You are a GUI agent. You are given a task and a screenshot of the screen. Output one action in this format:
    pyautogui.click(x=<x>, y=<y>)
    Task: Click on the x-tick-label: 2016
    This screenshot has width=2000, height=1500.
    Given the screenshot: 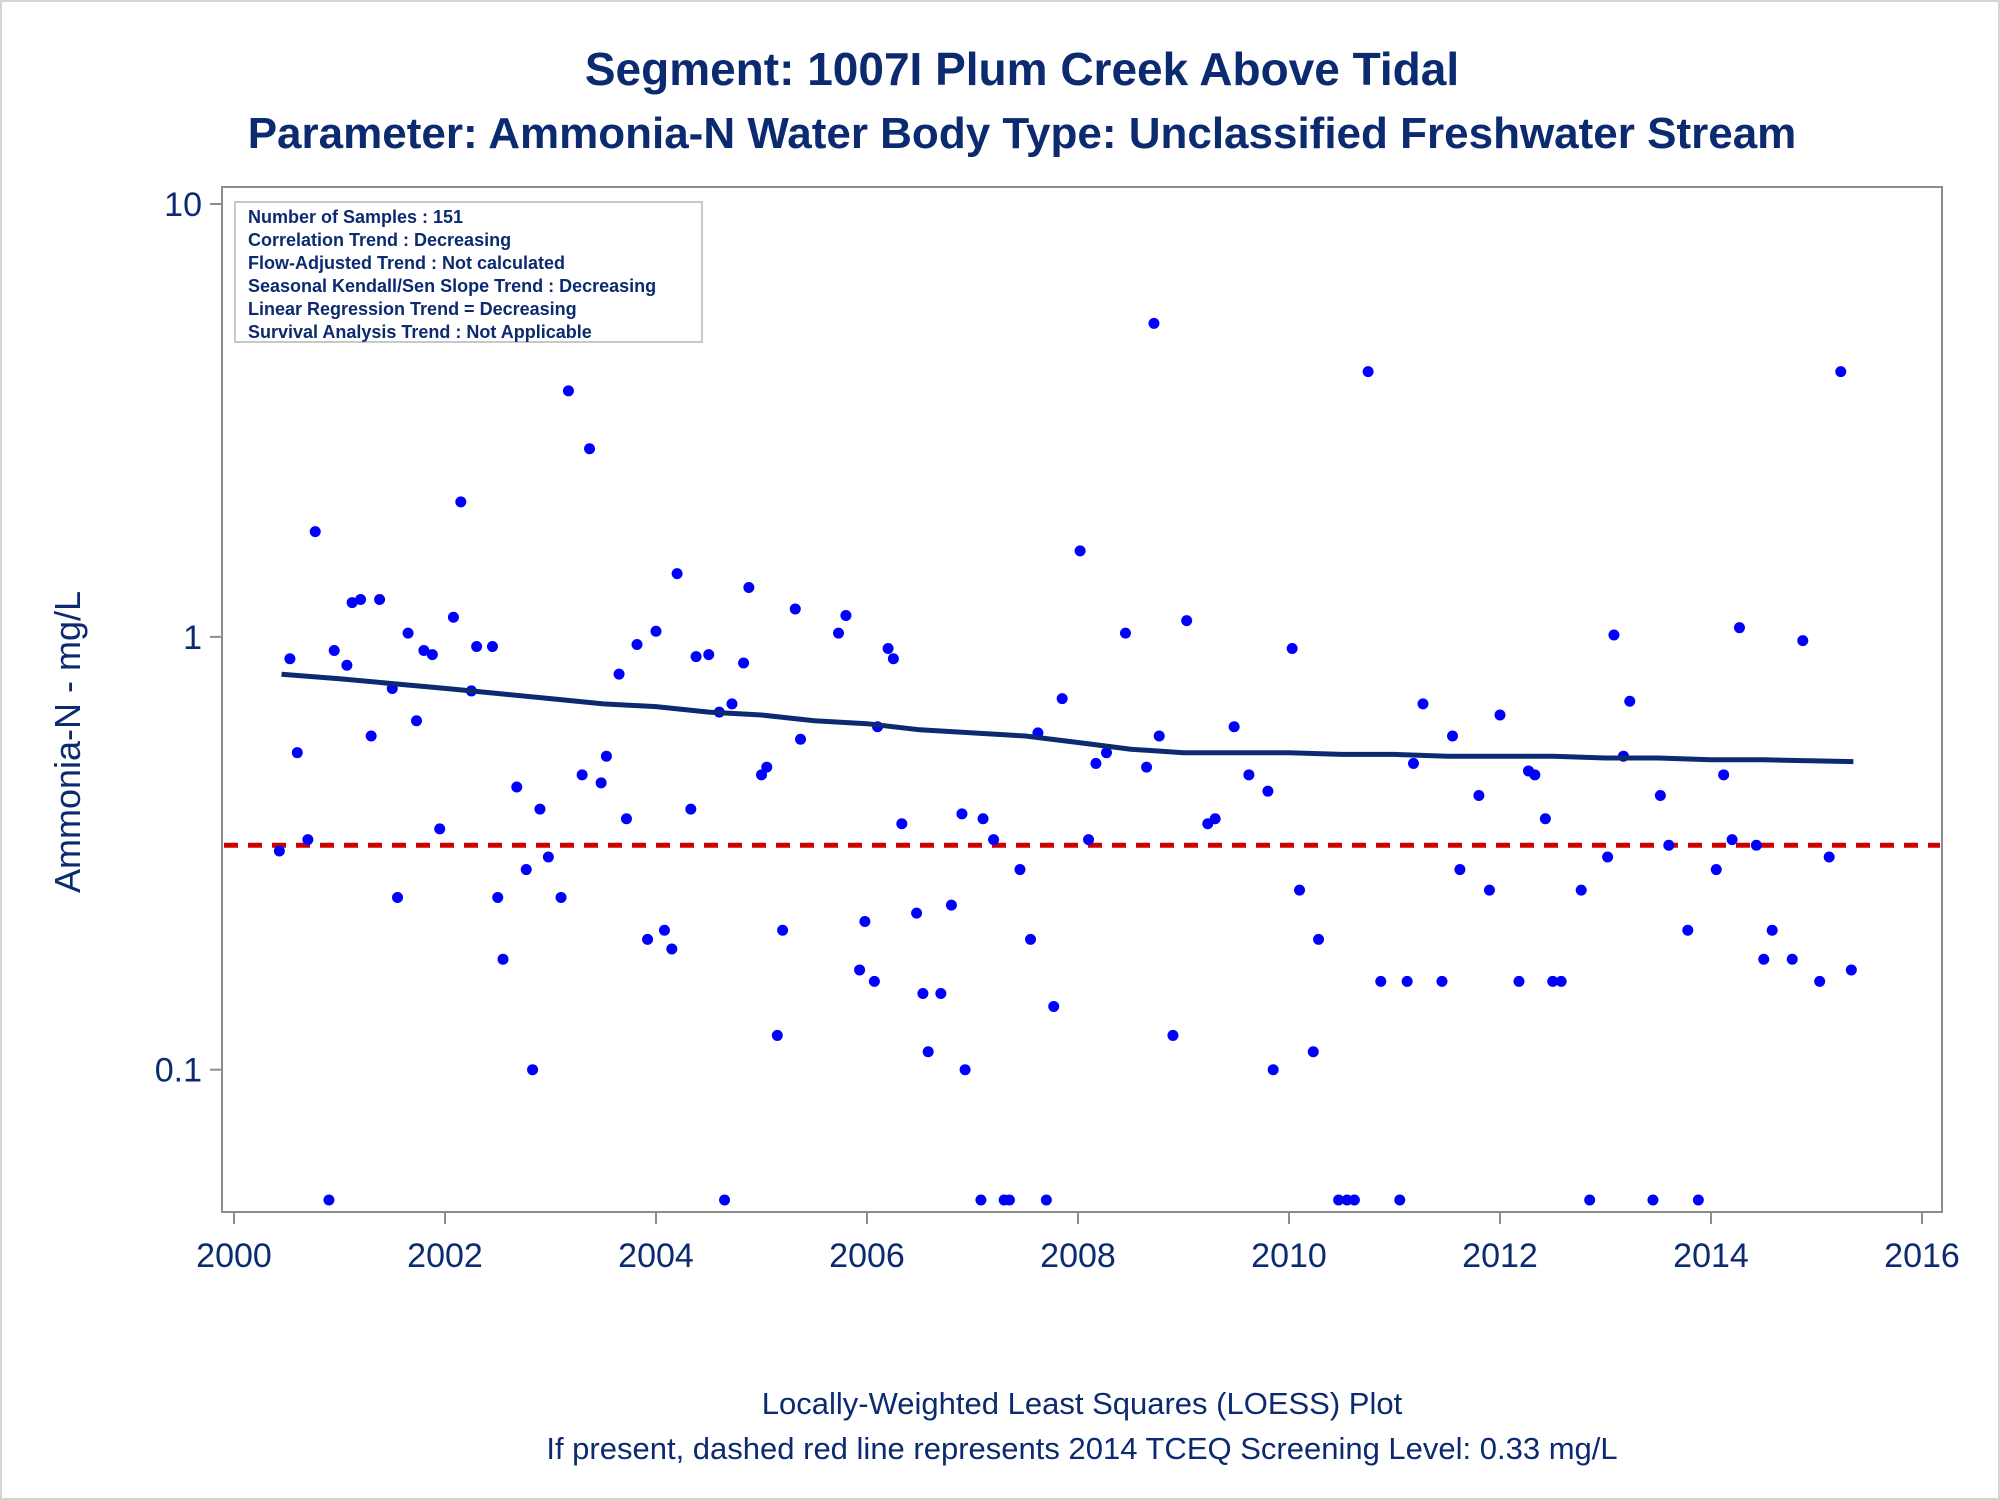 What is the action you would take?
    pyautogui.click(x=1922, y=1256)
    